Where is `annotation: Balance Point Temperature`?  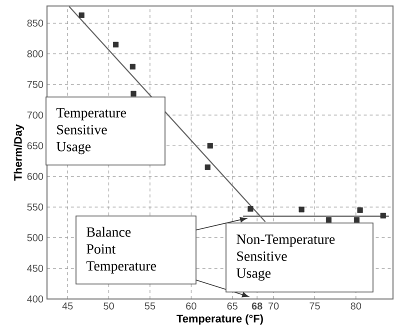 annotation: Balance Point Temperature is located at coordinates (121, 250).